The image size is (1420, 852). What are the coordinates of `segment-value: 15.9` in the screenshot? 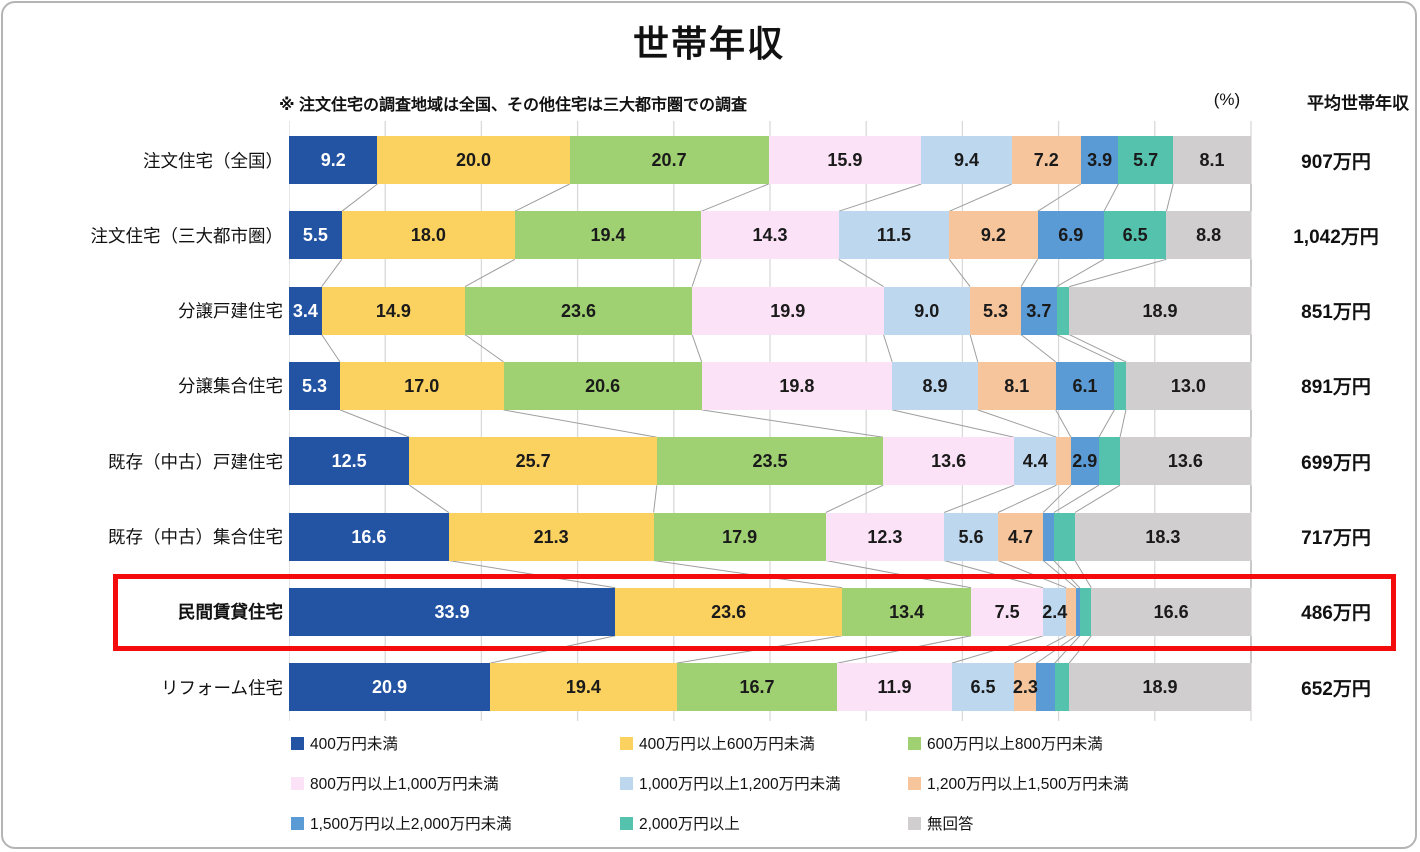 It's located at (845, 160).